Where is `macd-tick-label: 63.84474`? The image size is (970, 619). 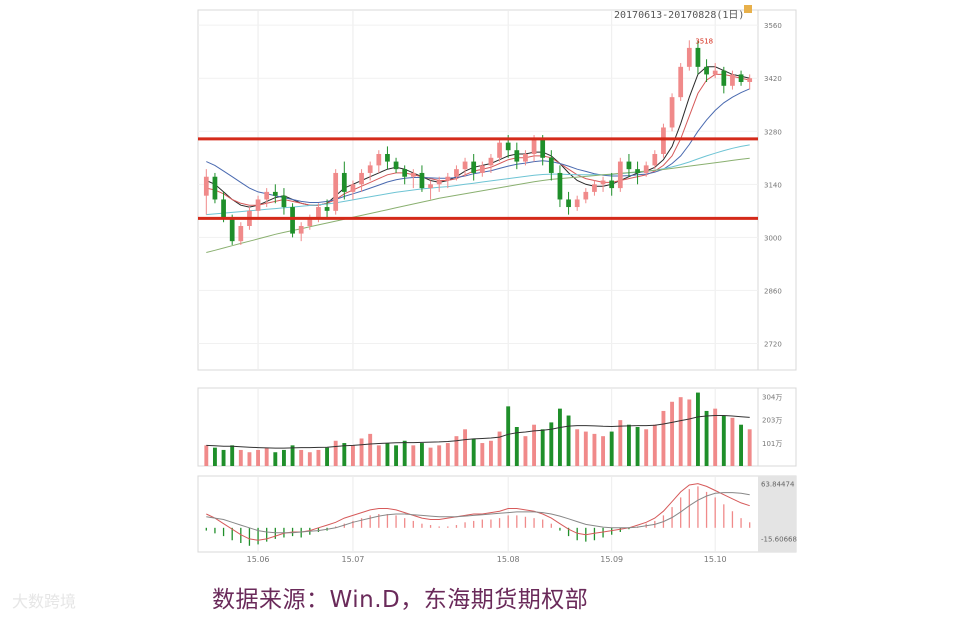 macd-tick-label: 63.84474 is located at coordinates (778, 485).